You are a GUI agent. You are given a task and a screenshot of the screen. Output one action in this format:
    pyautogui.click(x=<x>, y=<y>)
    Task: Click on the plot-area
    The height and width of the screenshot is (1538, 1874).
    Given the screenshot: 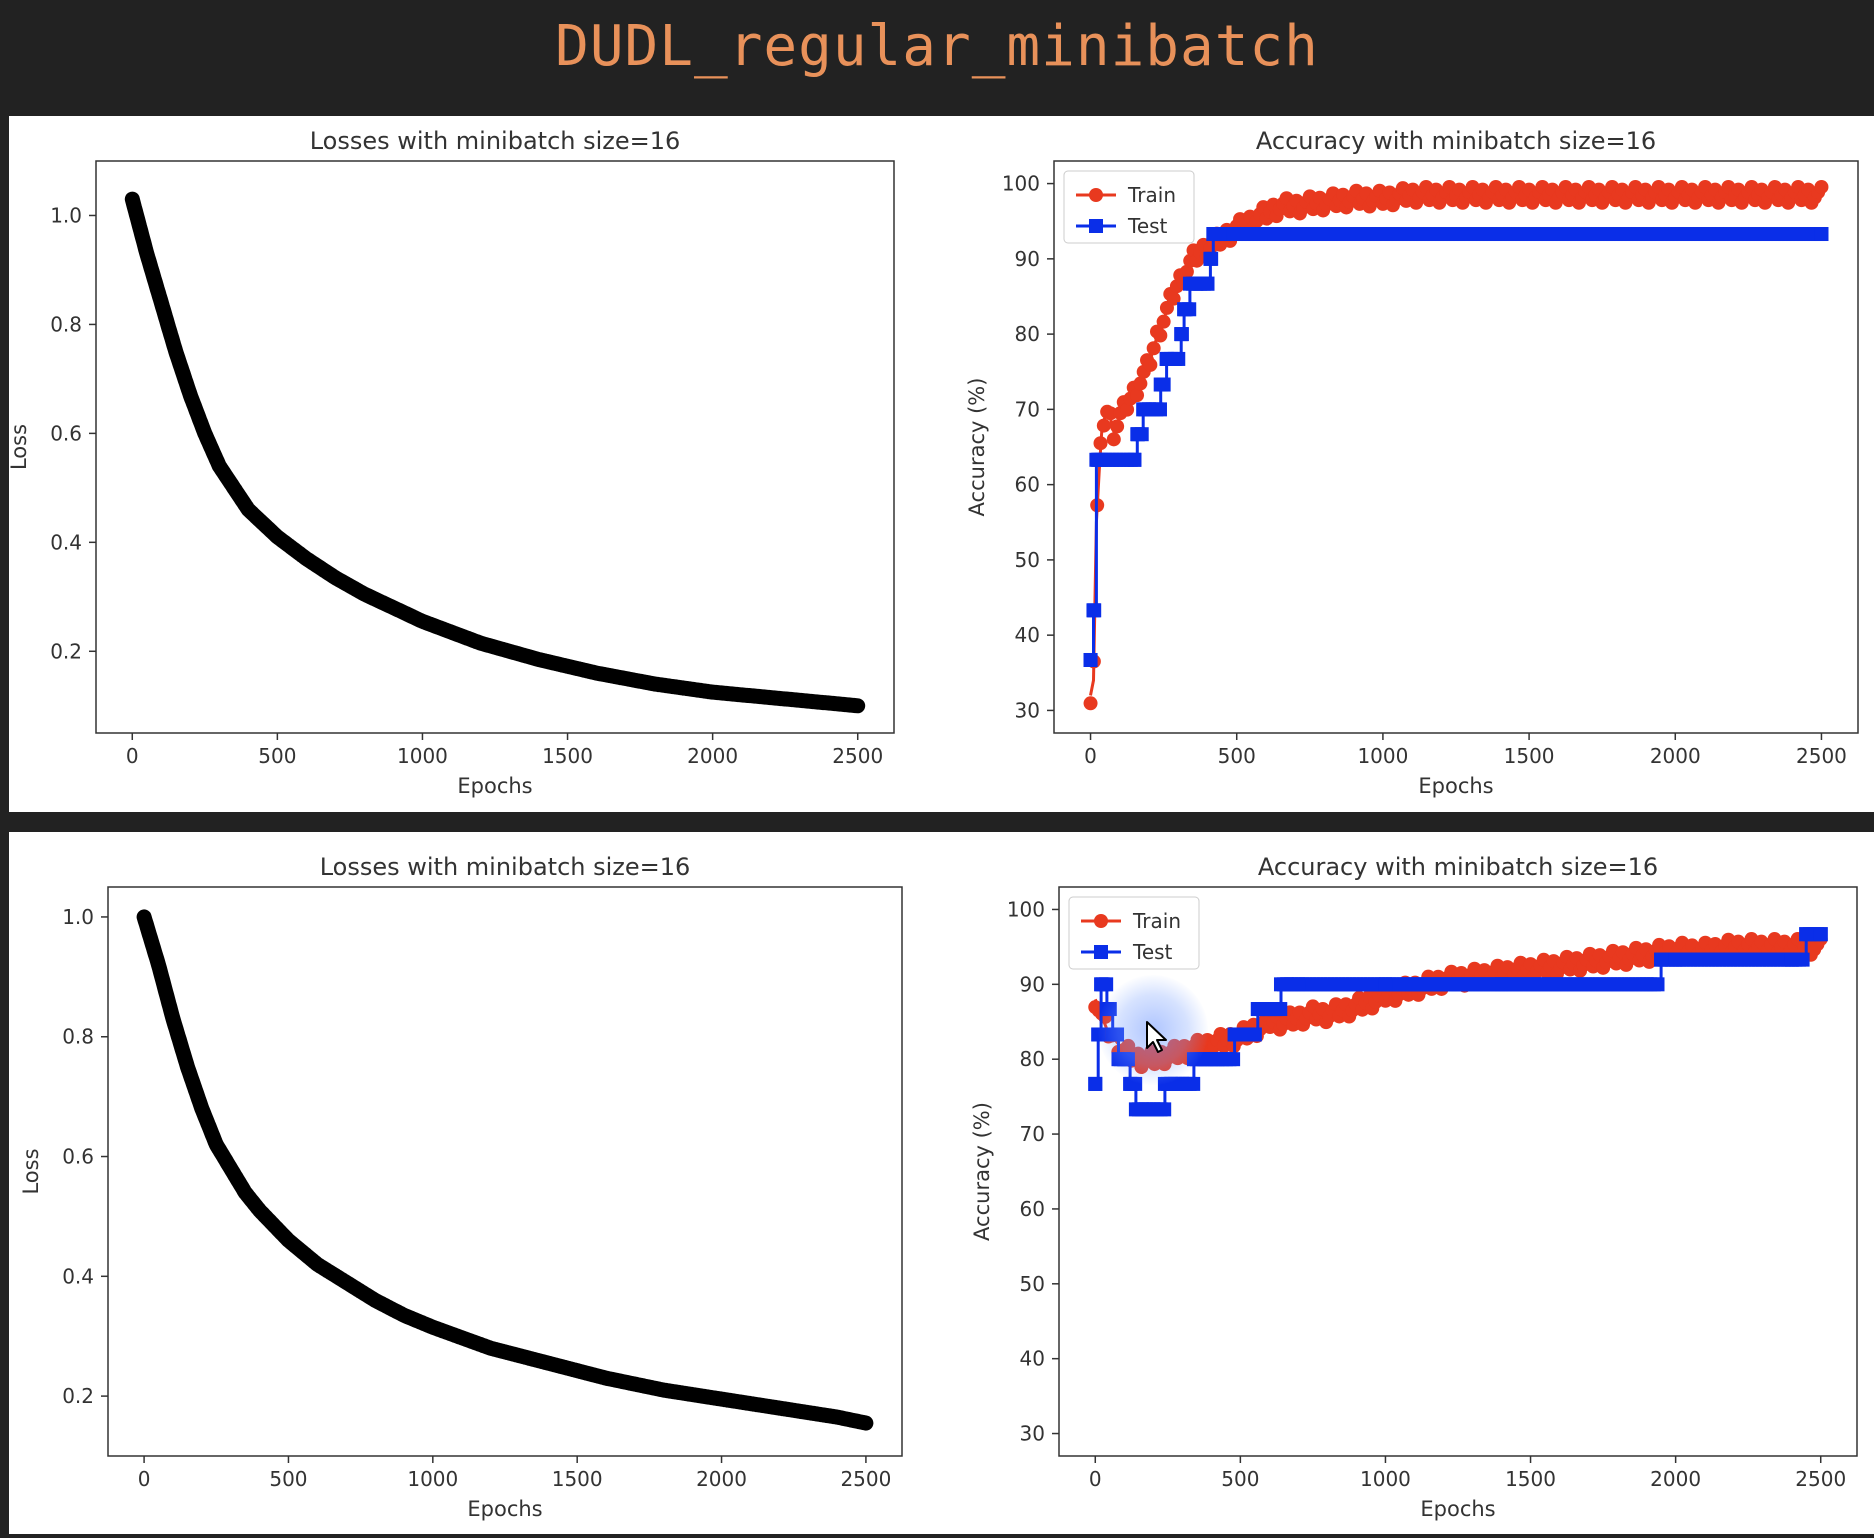 What is the action you would take?
    pyautogui.click(x=495, y=452)
    